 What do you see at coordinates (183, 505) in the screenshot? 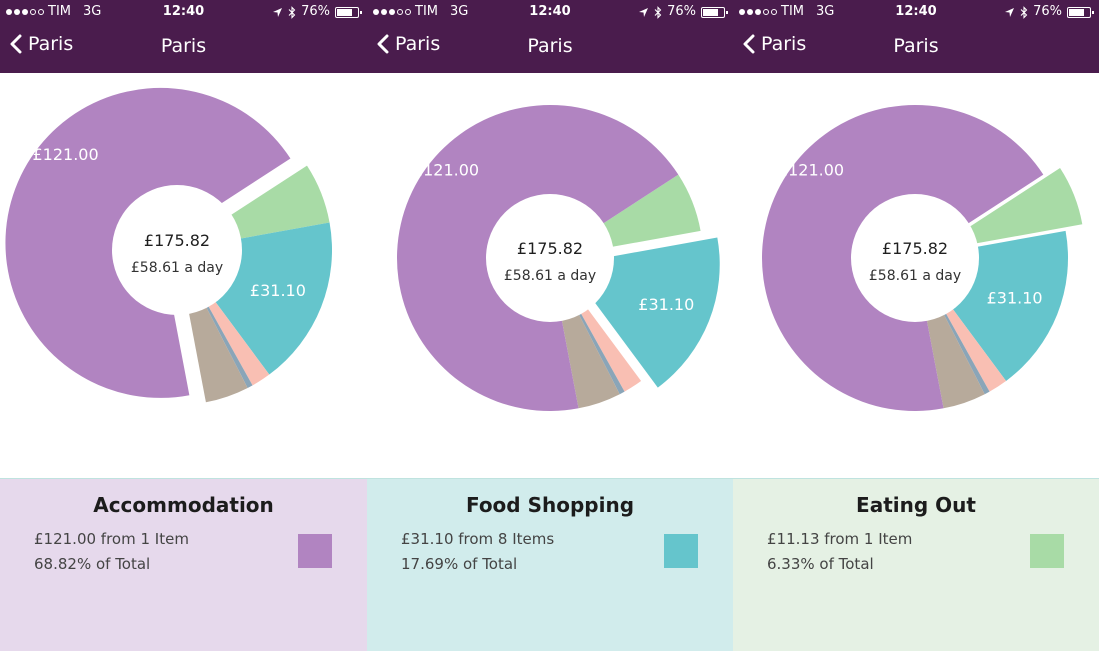
I see `category-title: Accommodation` at bounding box center [183, 505].